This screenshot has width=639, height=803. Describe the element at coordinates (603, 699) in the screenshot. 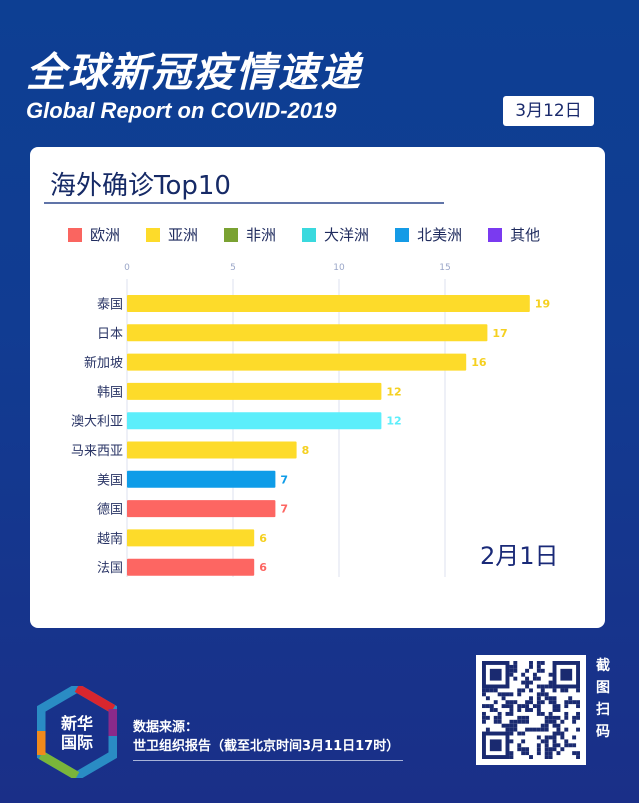

I see `scan-hint: 截图扫码` at that location.